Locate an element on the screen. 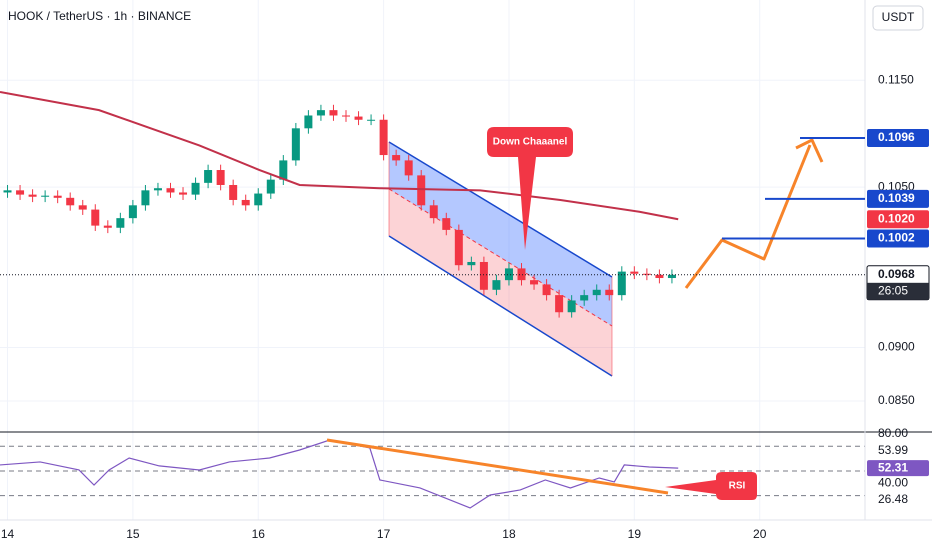 The width and height of the screenshot is (932, 550). rsi-line is located at coordinates (339, 474).